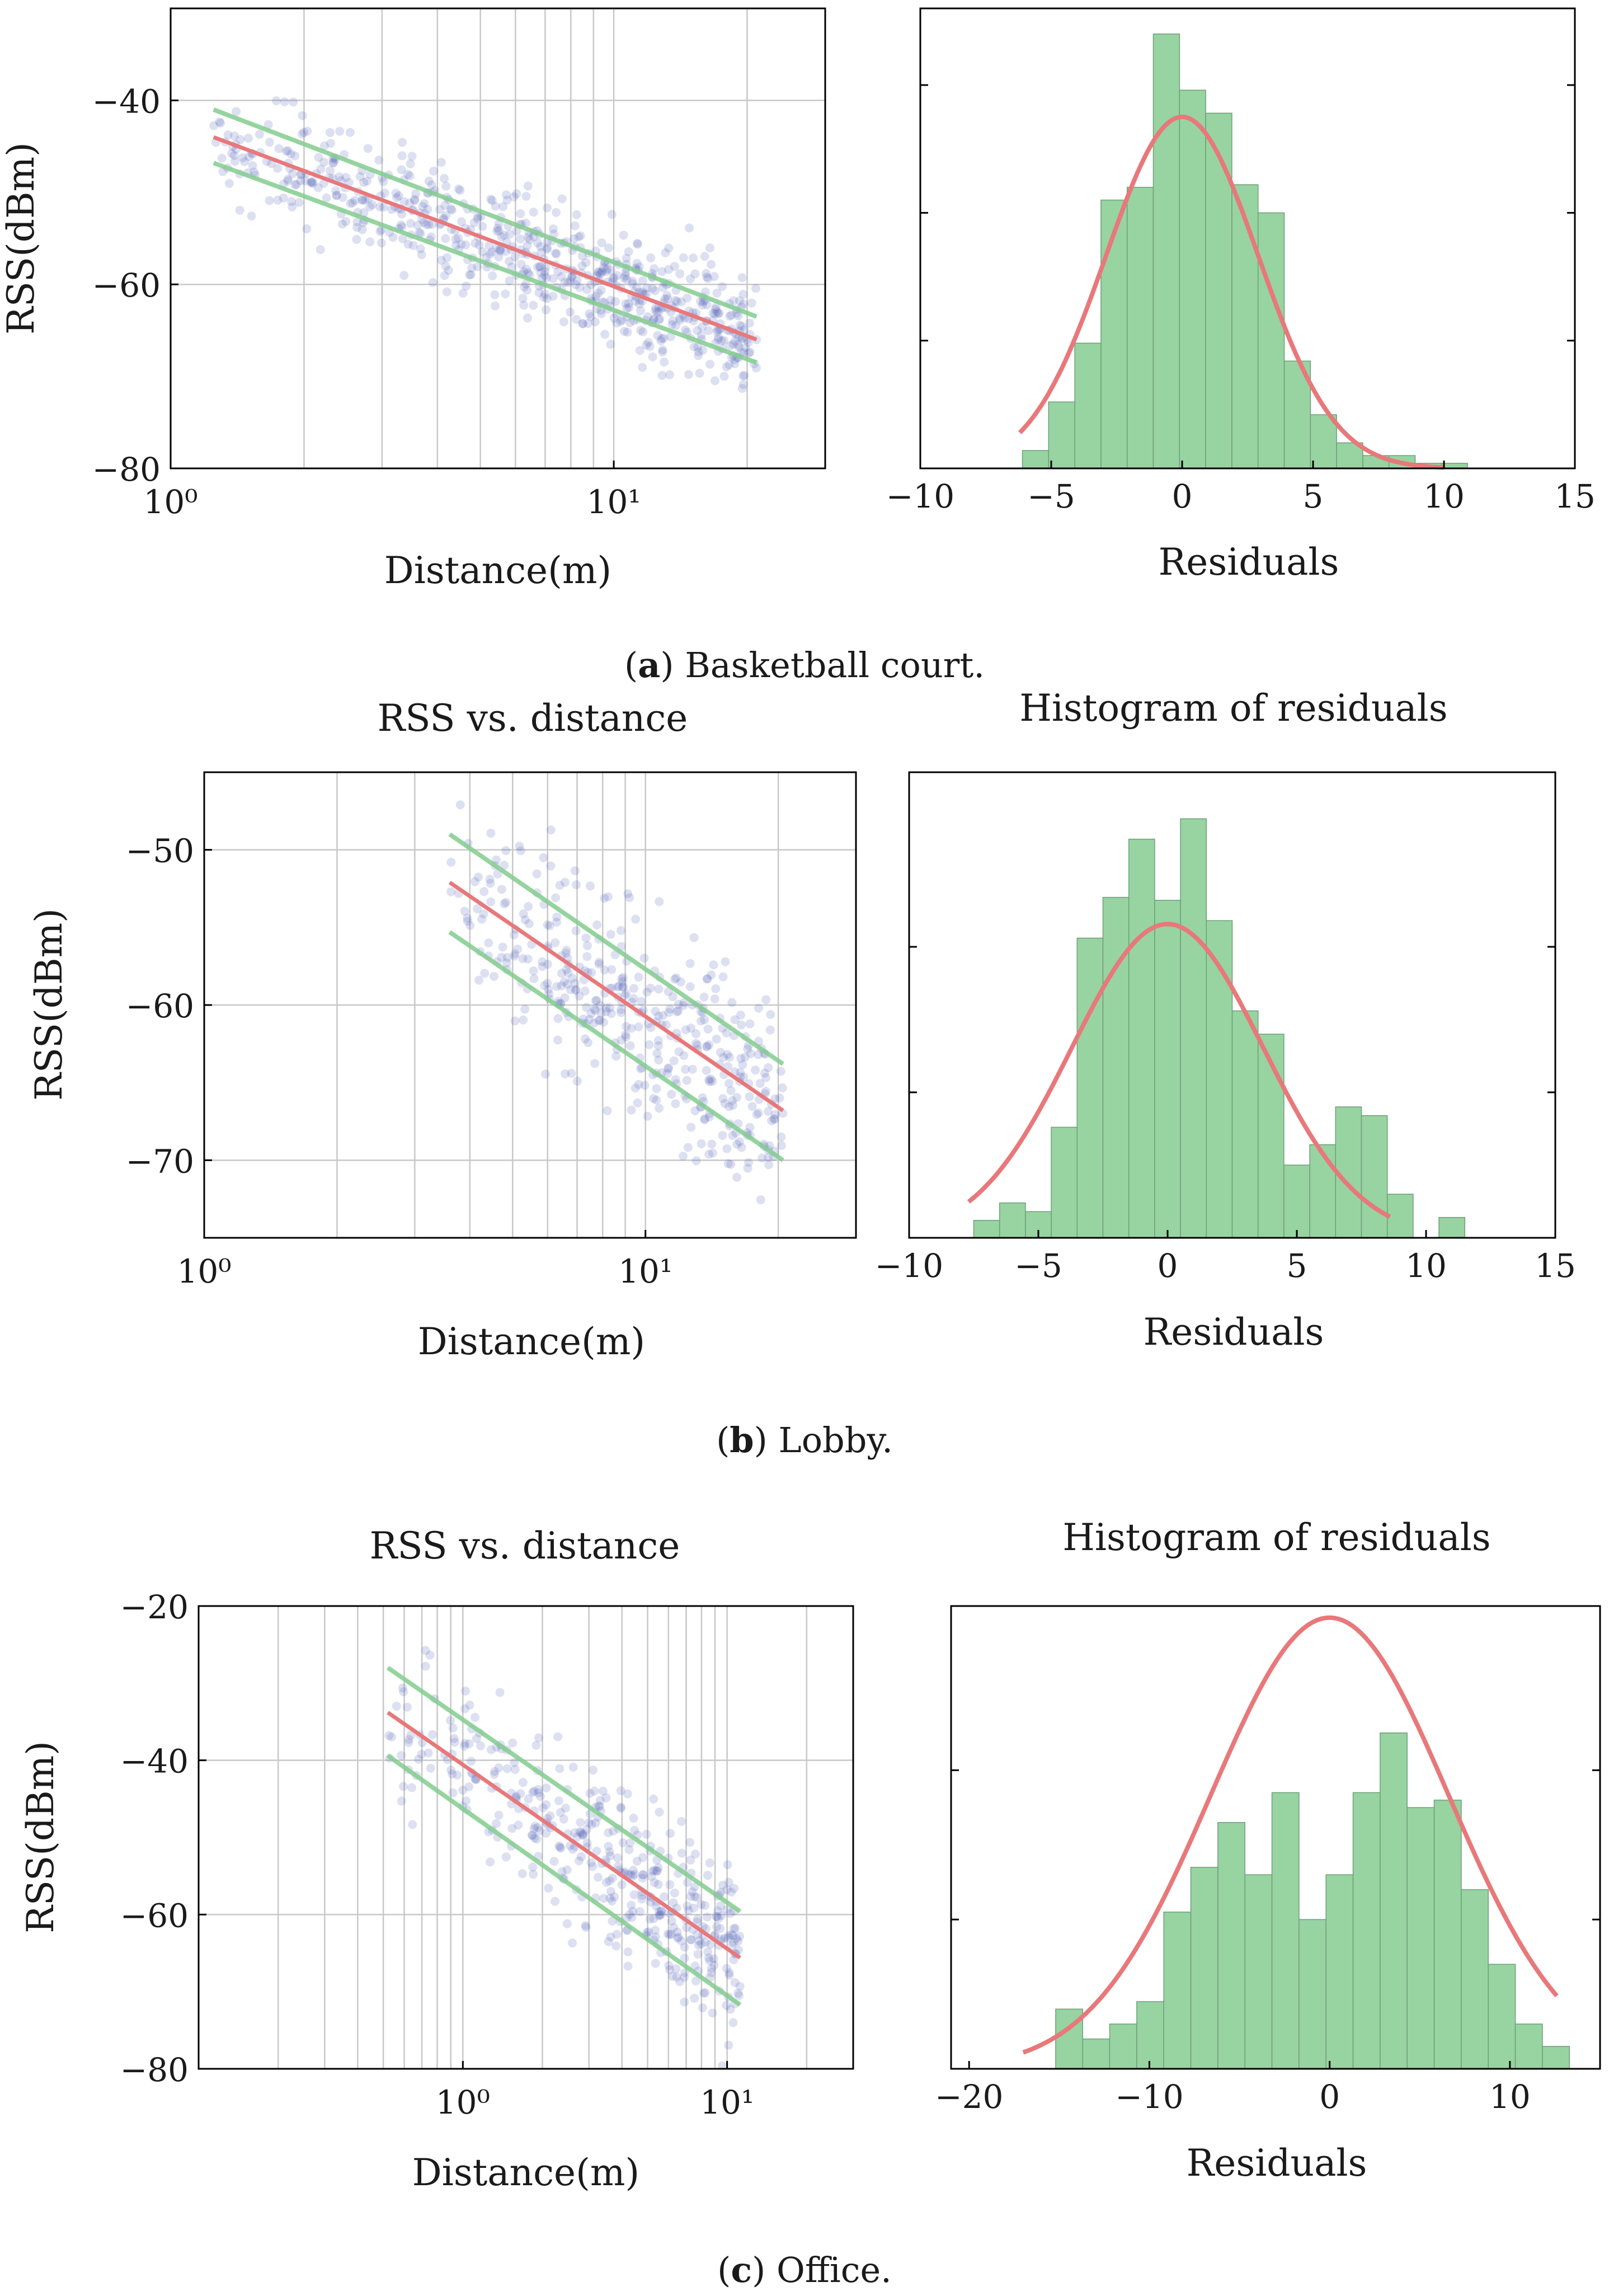  I want to click on fit-line, so click(616, 996).